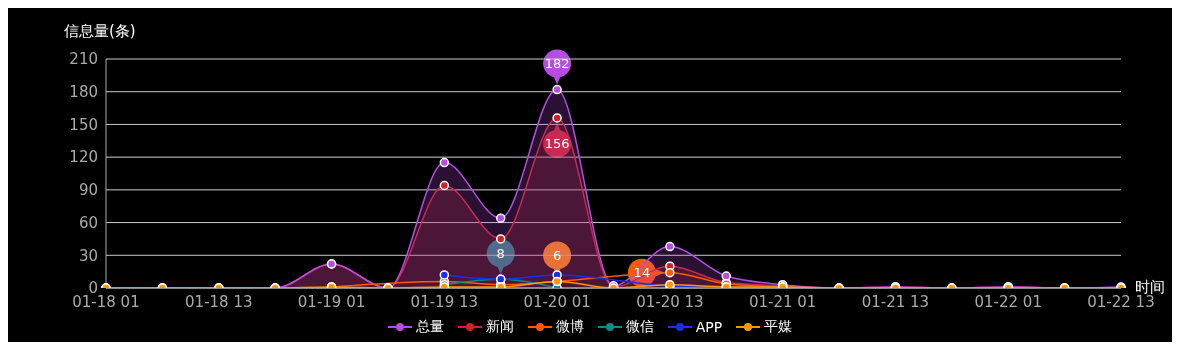 This screenshot has height=350, width=1180. Describe the element at coordinates (557, 301) in the screenshot. I see `x-tick-label: 01-20 01` at that location.